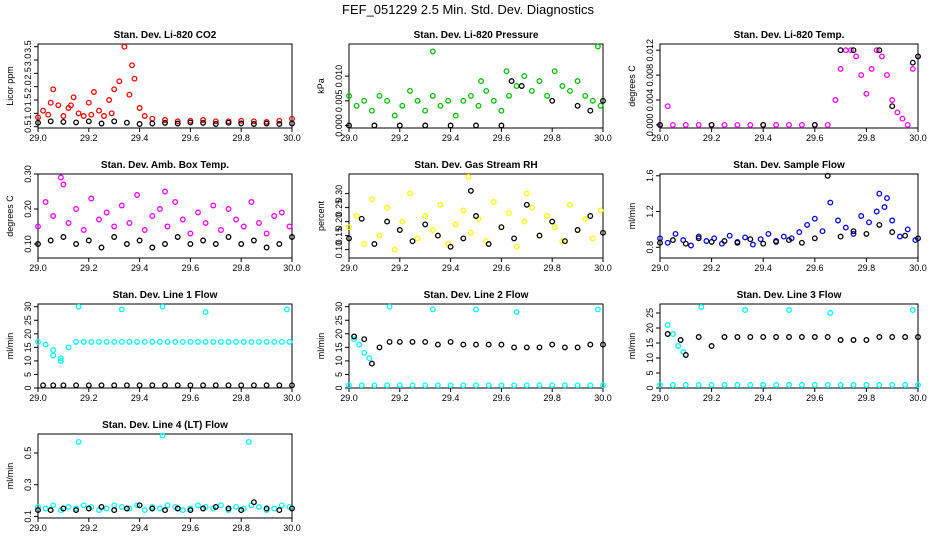 The image size is (936, 540). What do you see at coordinates (10, 86) in the screenshot?
I see `y-axis-label: Licor ppm` at bounding box center [10, 86].